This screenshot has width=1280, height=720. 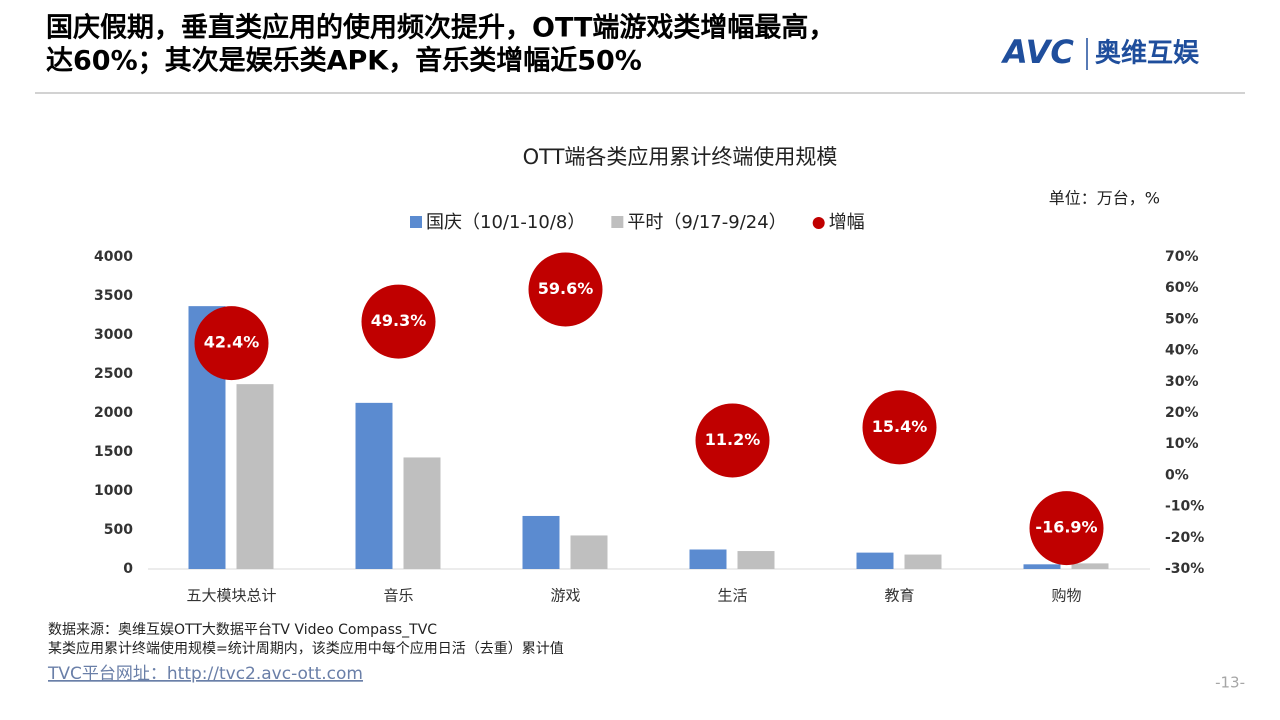 What do you see at coordinates (1182, 351) in the screenshot?
I see `y2-tick-label: 40%` at bounding box center [1182, 351].